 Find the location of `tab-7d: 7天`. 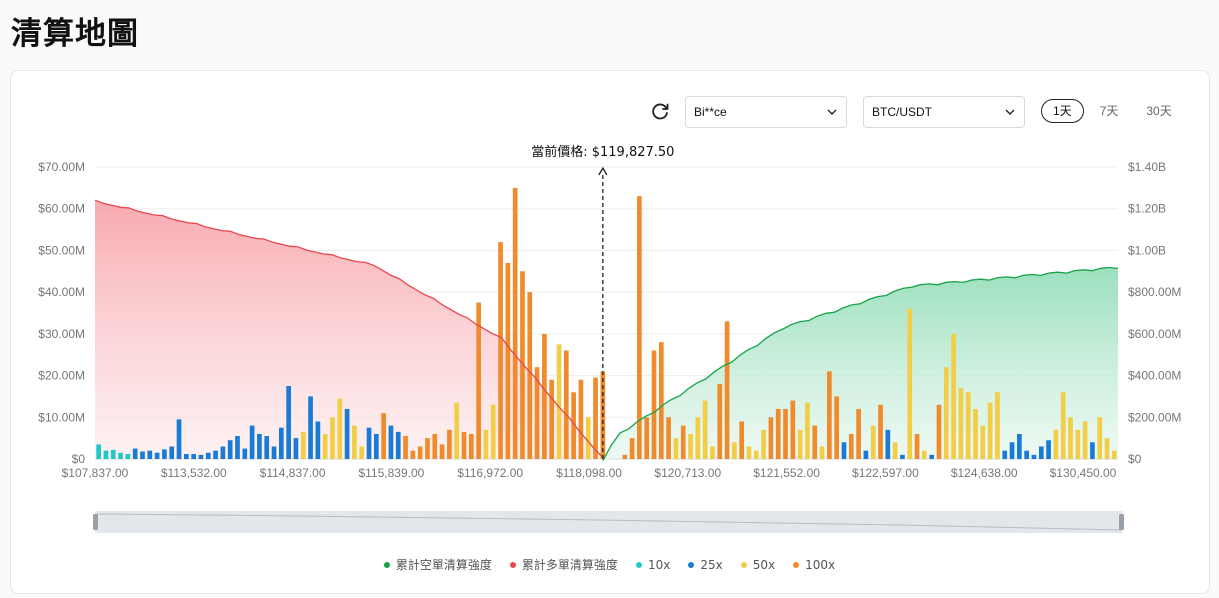

tab-7d: 7天 is located at coordinates (1109, 111).